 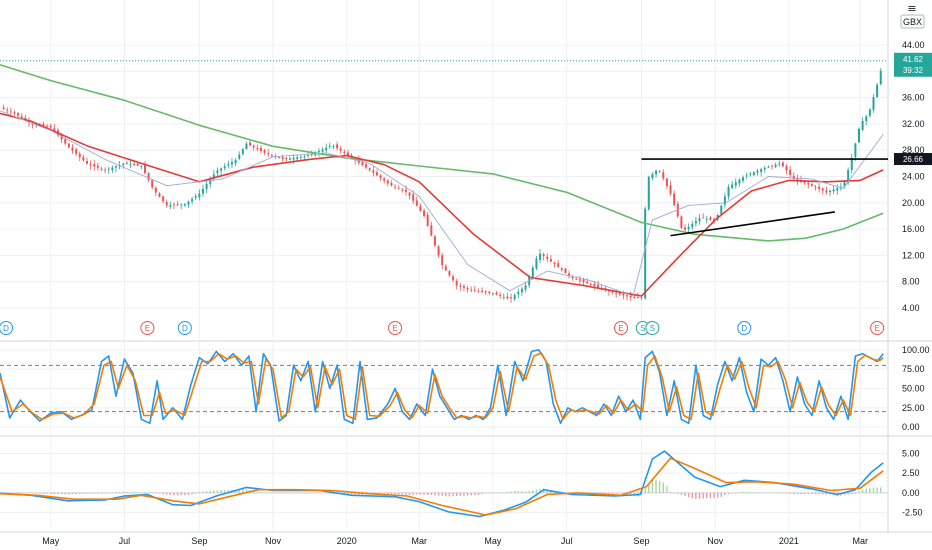 What do you see at coordinates (911, 427) in the screenshot?
I see `y-tick-label: 0.00` at bounding box center [911, 427].